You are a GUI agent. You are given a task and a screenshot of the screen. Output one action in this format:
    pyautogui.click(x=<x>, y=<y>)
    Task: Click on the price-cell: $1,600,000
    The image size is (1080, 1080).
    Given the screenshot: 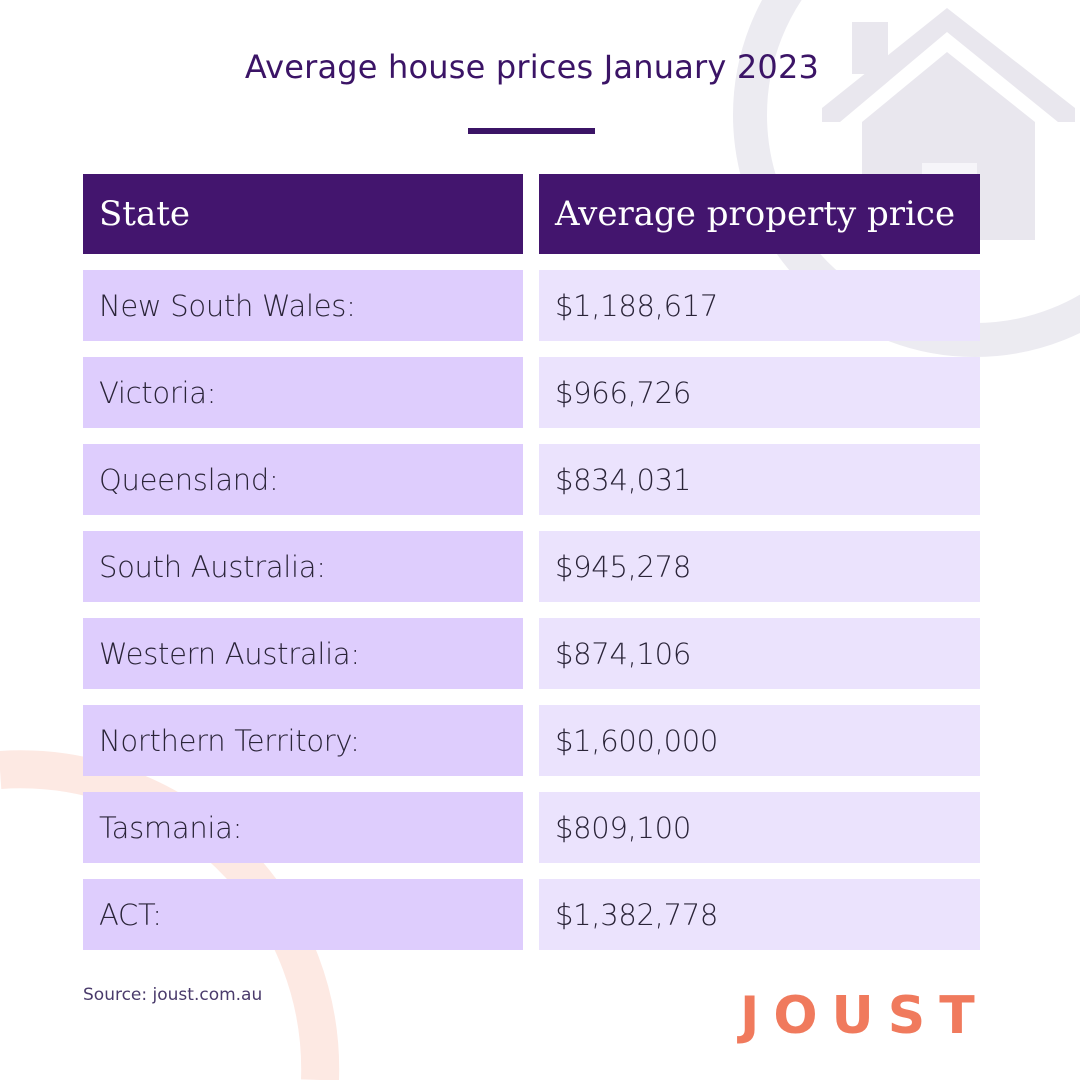 What is the action you would take?
    pyautogui.click(x=759, y=740)
    